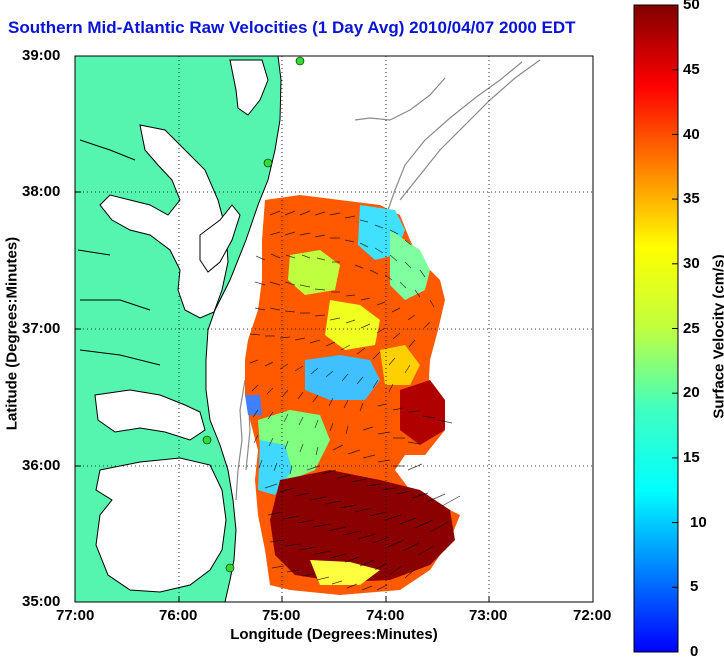 Image resolution: width=724 pixels, height=660 pixels. What do you see at coordinates (656, 328) in the screenshot?
I see `colorbar` at bounding box center [656, 328].